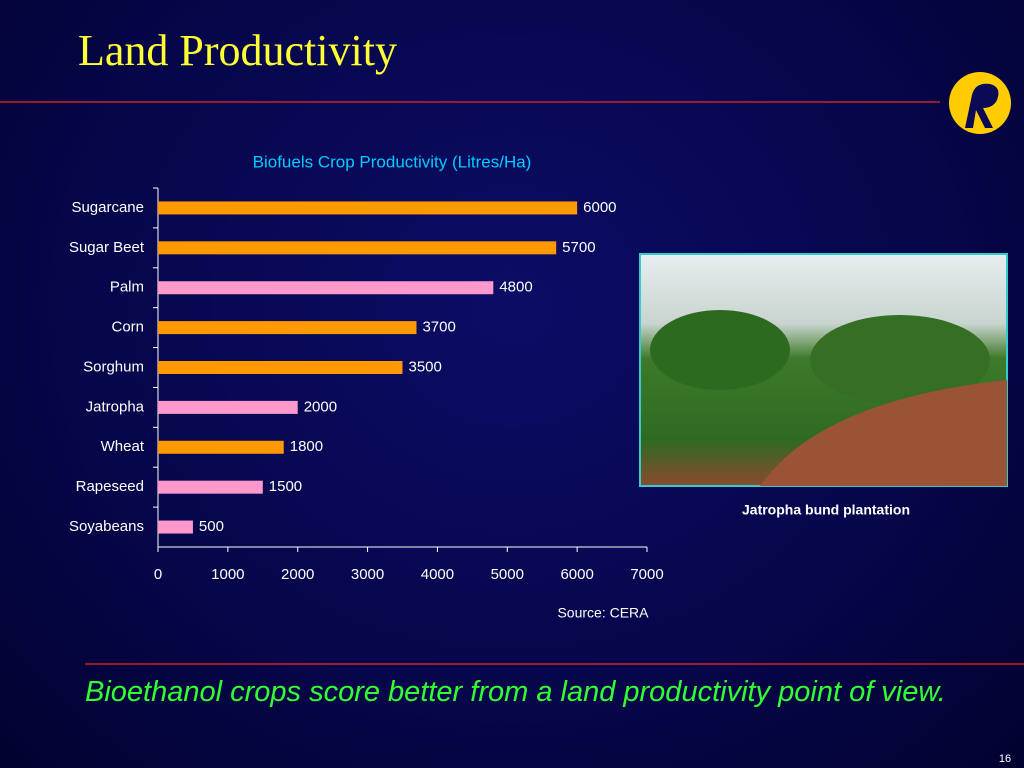 This screenshot has width=1024, height=768. I want to click on x-tick-label: 5000, so click(507, 574).